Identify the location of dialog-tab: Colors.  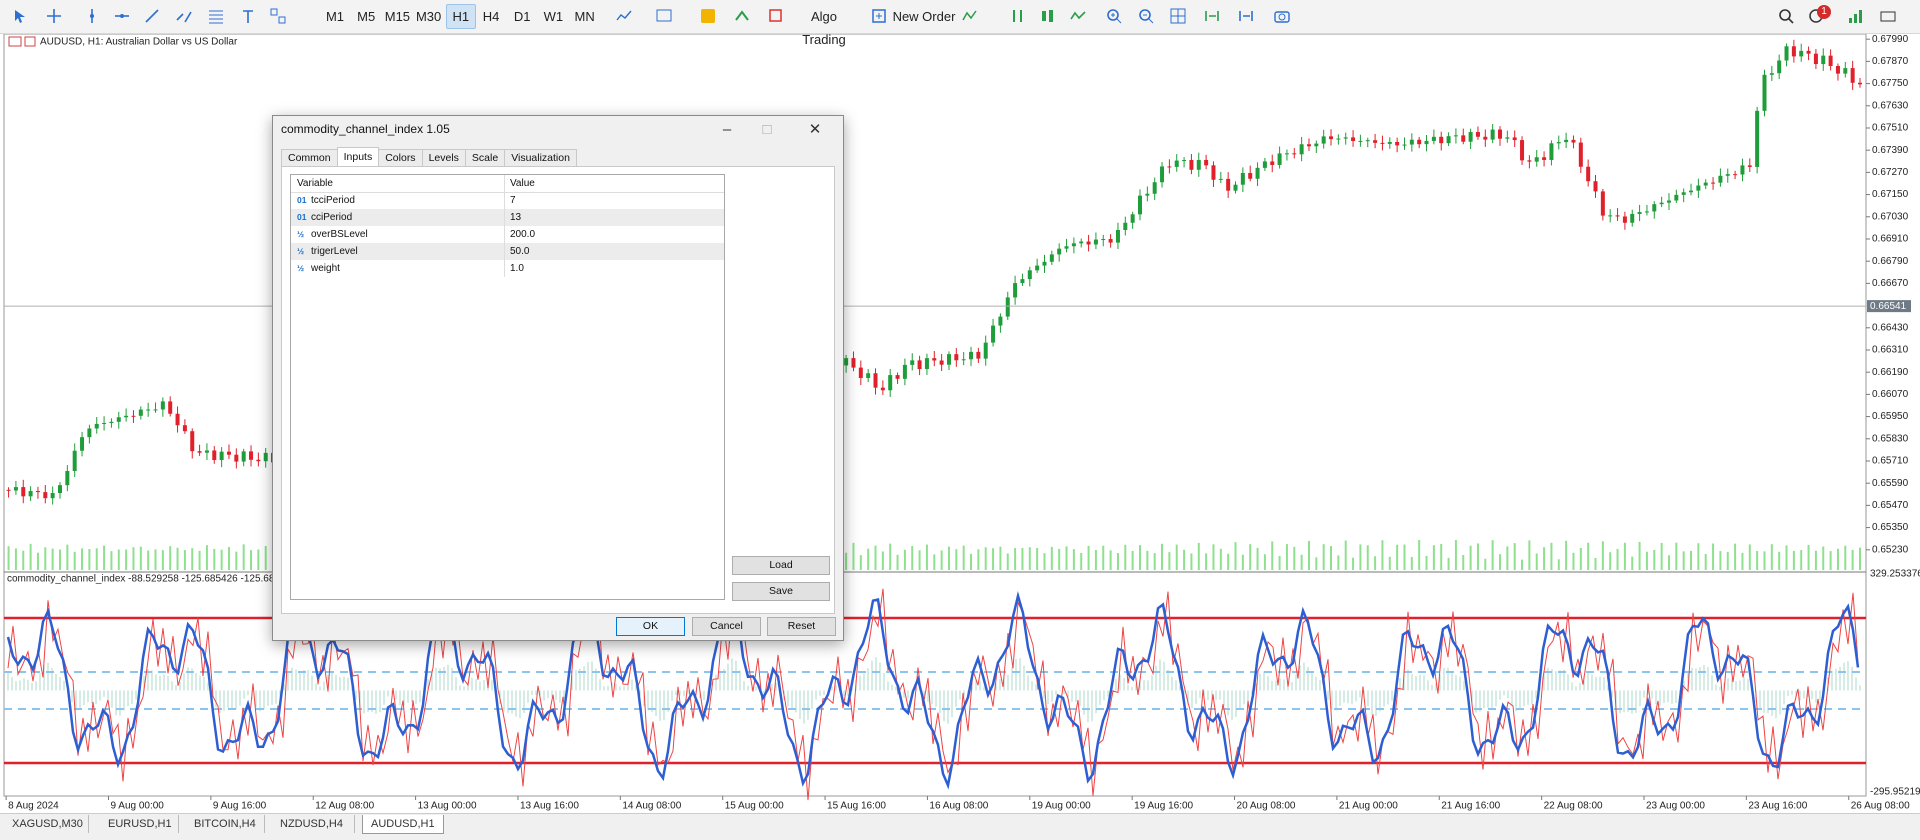
(400, 157).